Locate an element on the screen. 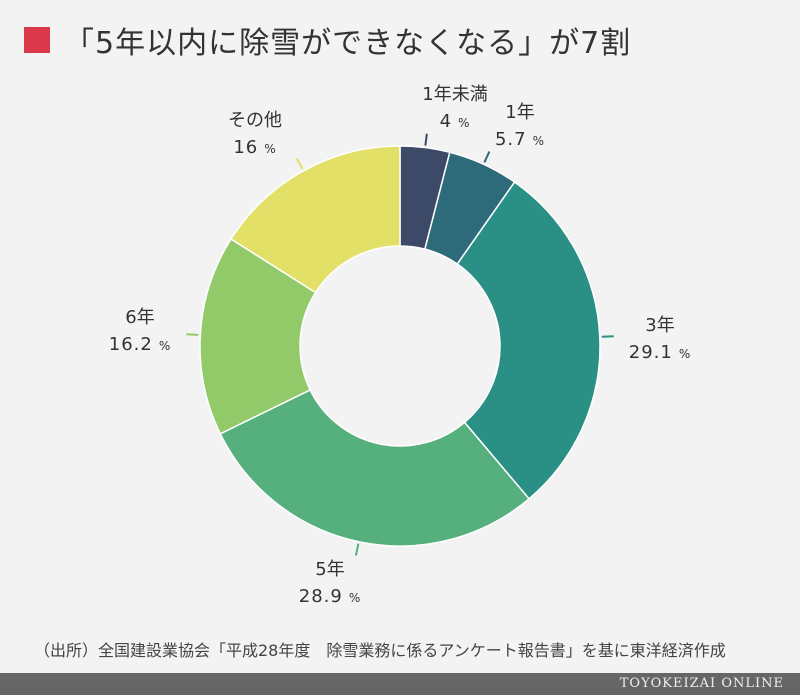  footer-bar: TOYOKEIZAI ONLINE is located at coordinates (400, 684).